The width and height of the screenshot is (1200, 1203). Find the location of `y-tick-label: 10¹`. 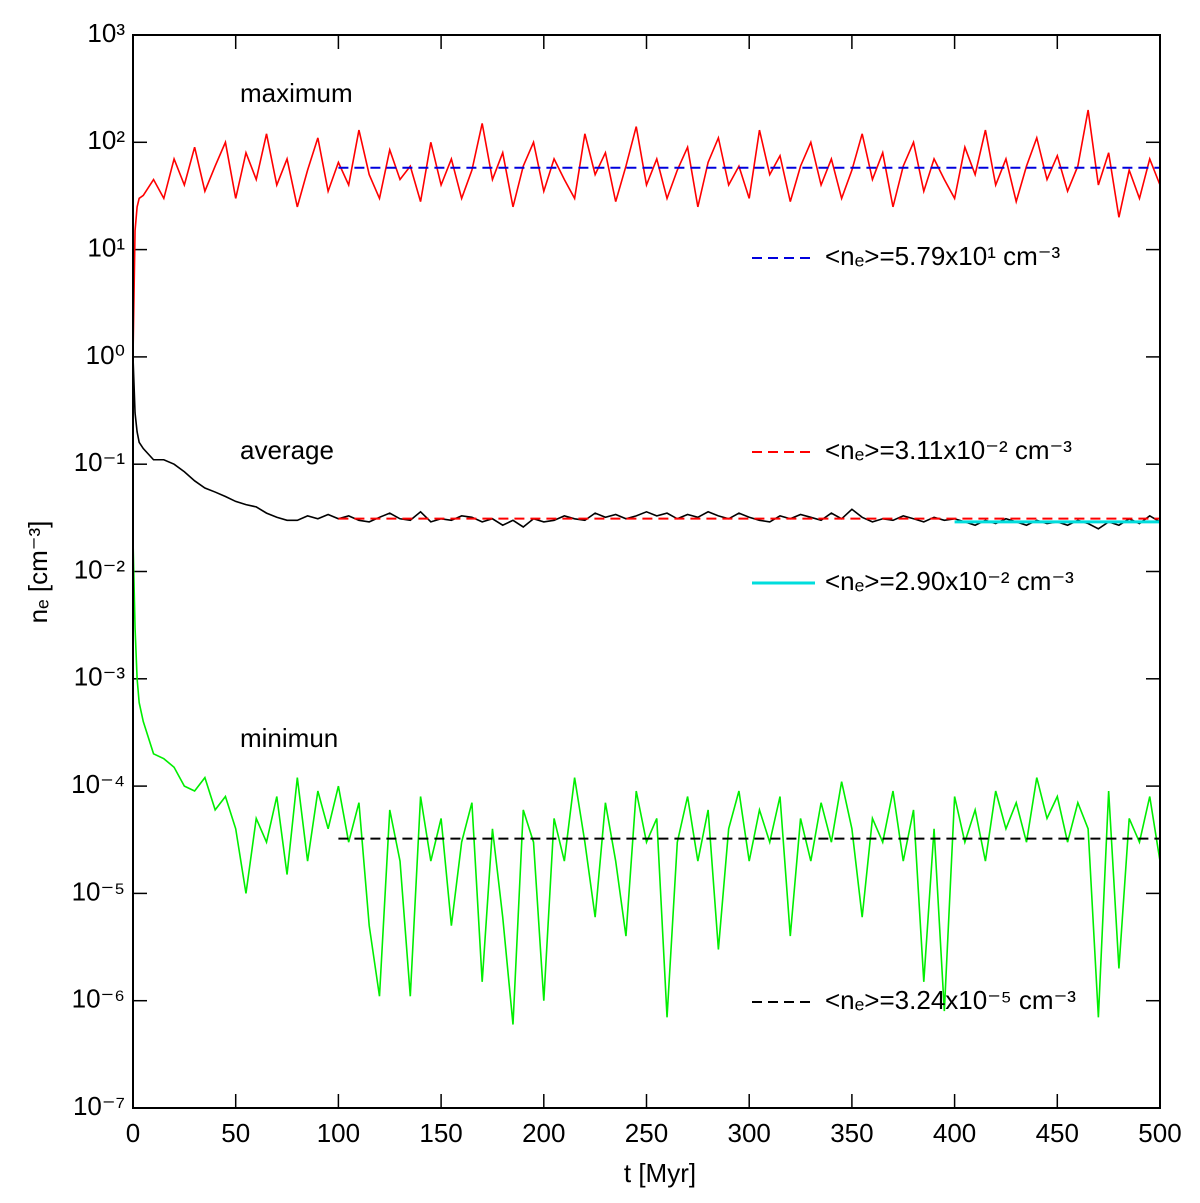

y-tick-label: 10¹ is located at coordinates (106, 247).